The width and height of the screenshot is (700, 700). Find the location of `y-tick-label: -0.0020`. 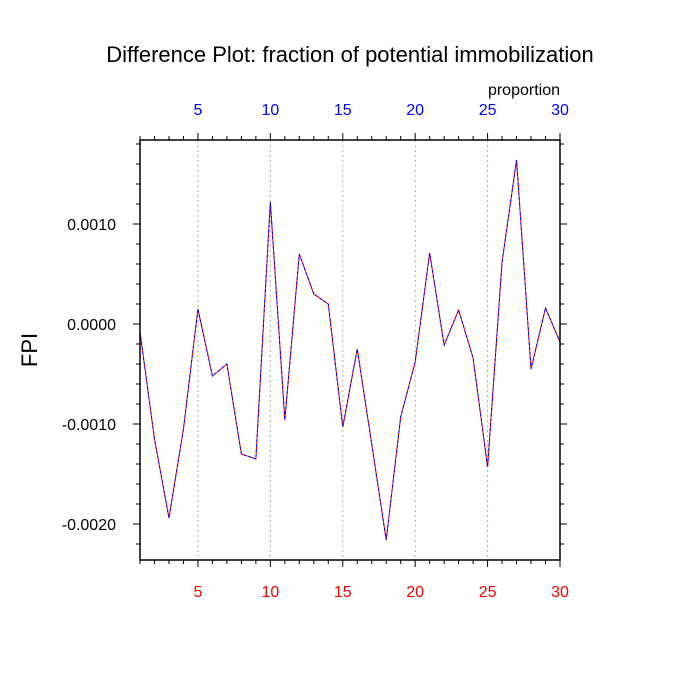

y-tick-label: -0.0020 is located at coordinates (89, 525).